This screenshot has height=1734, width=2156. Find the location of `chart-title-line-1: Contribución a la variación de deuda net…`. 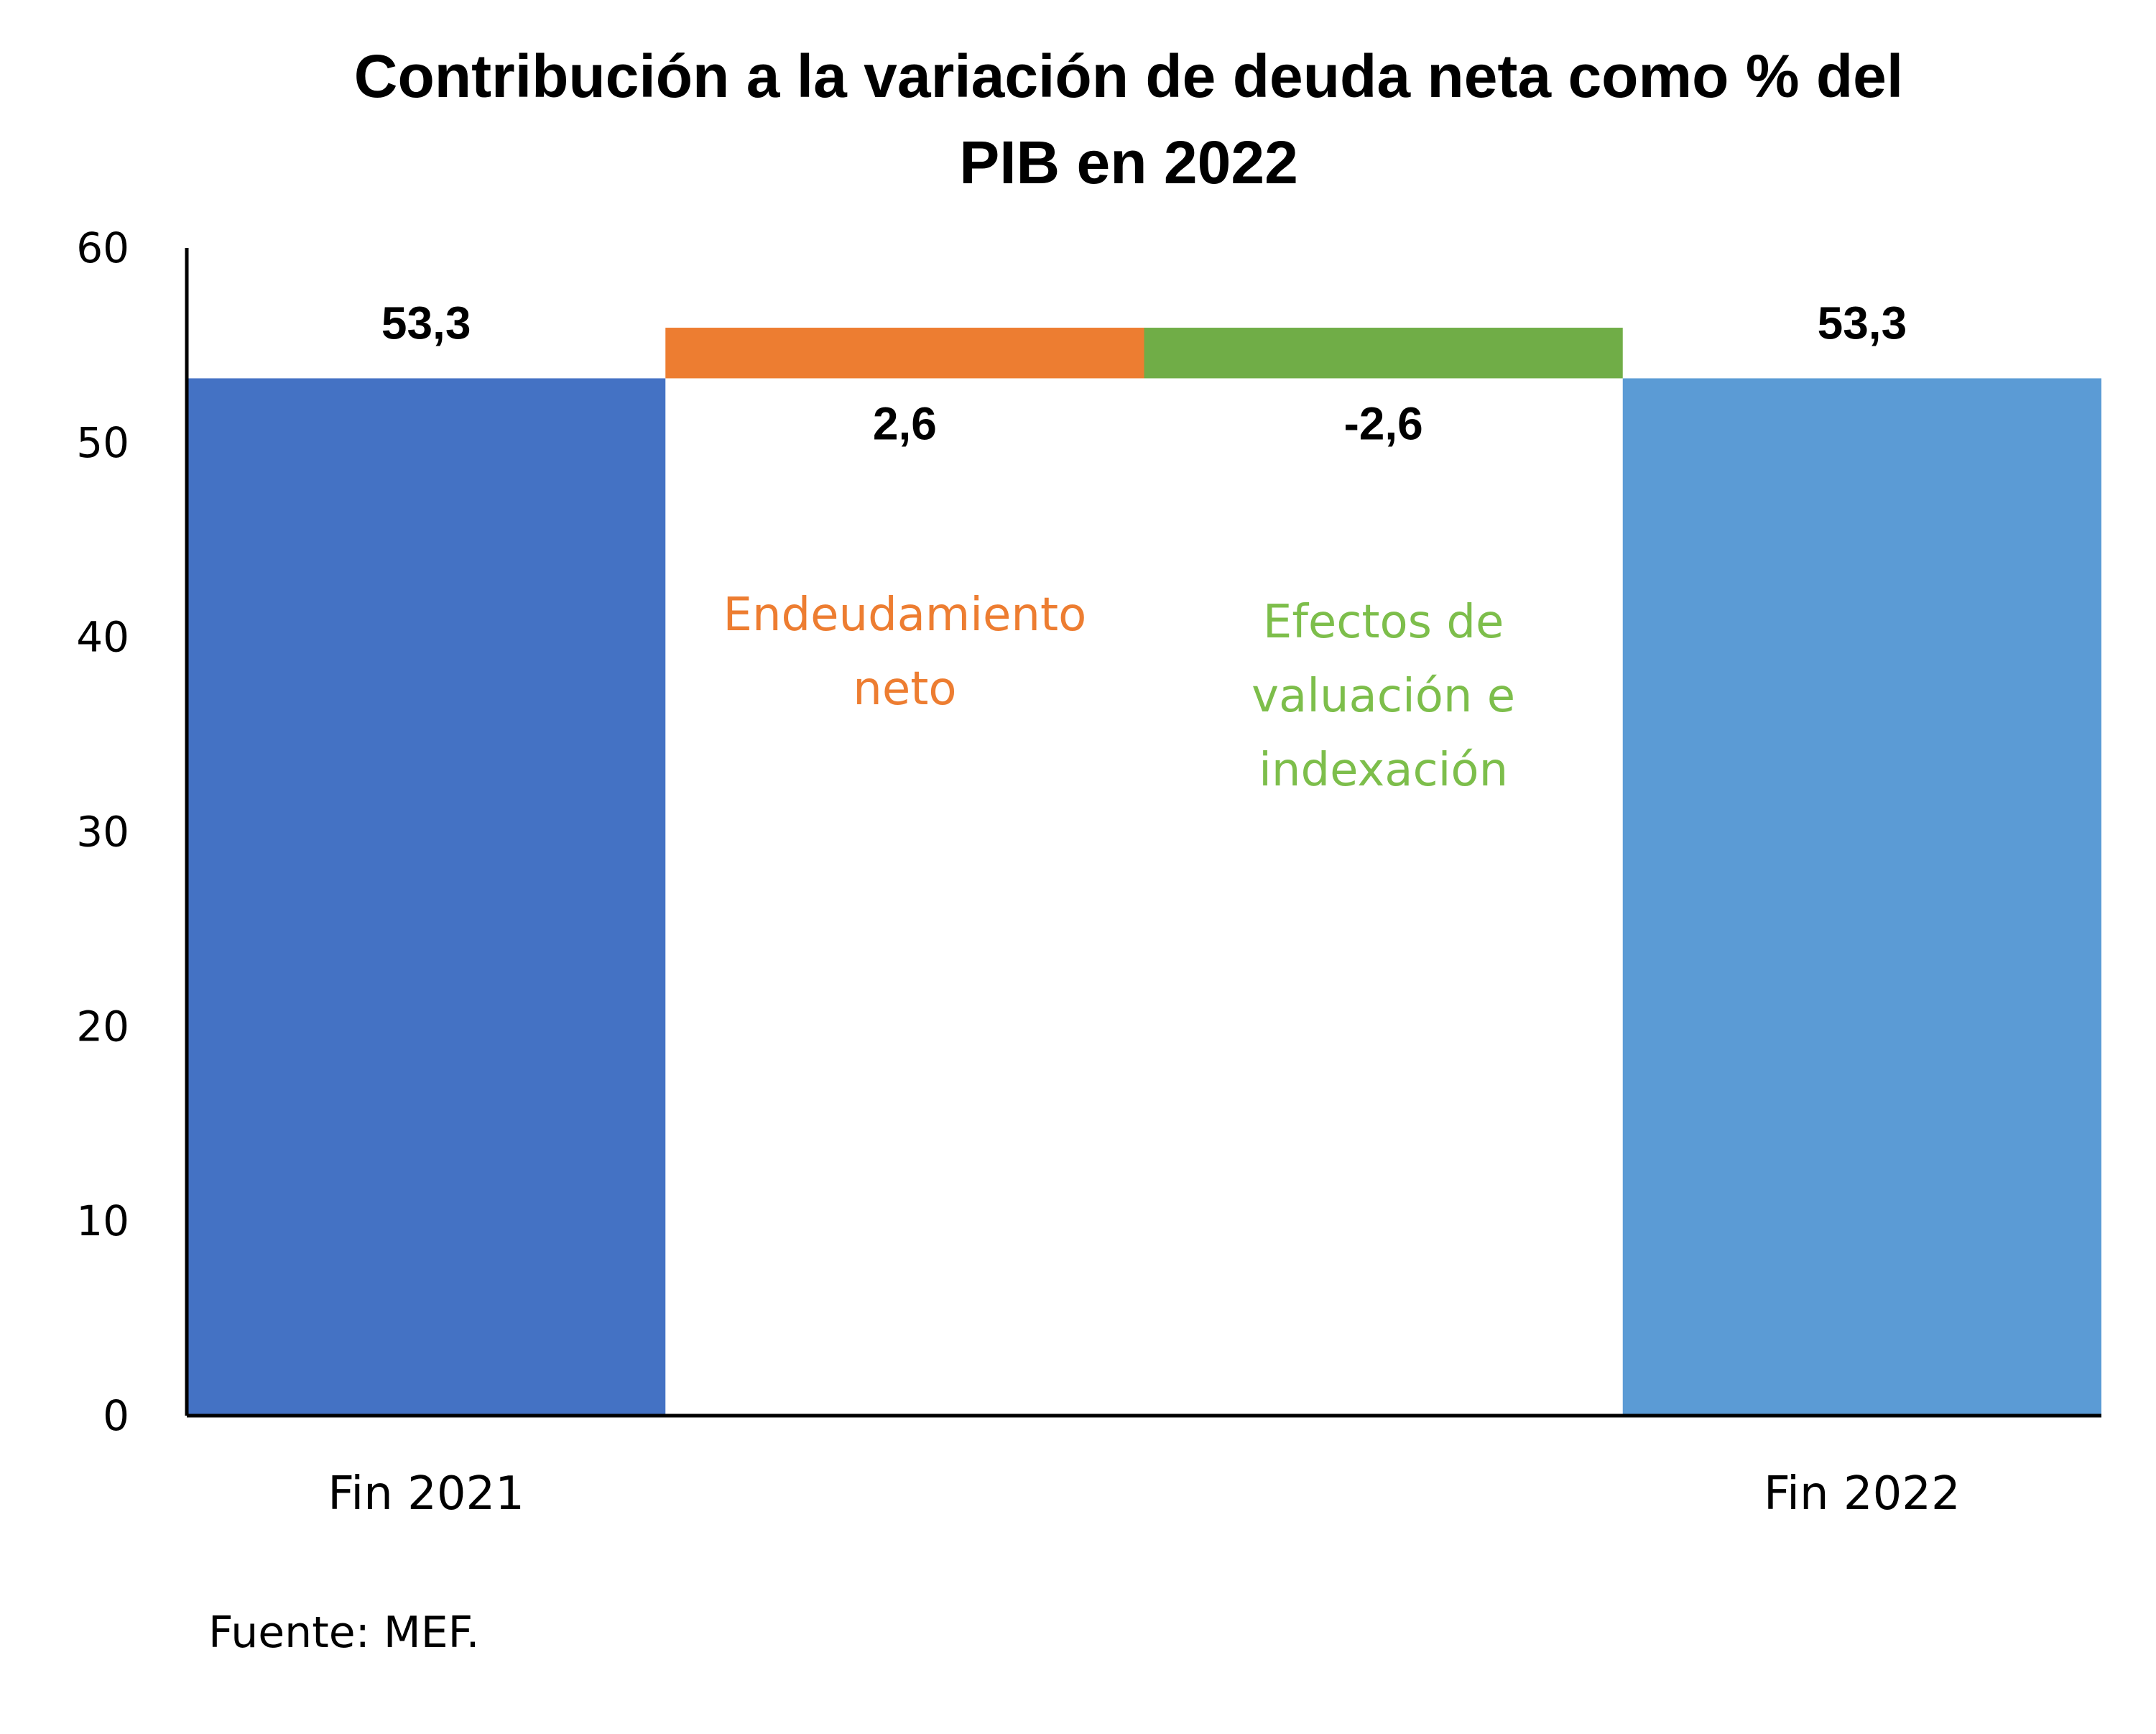

chart-title-line-1: Contribución a la variación de deuda net… is located at coordinates (1128, 76).